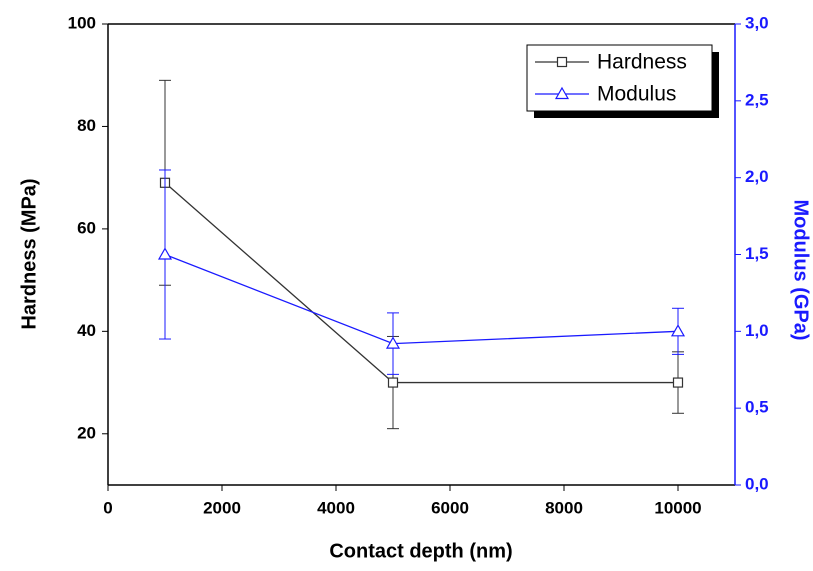  What do you see at coordinates (757, 176) in the screenshot?
I see `y2-tick-label: 2,0` at bounding box center [757, 176].